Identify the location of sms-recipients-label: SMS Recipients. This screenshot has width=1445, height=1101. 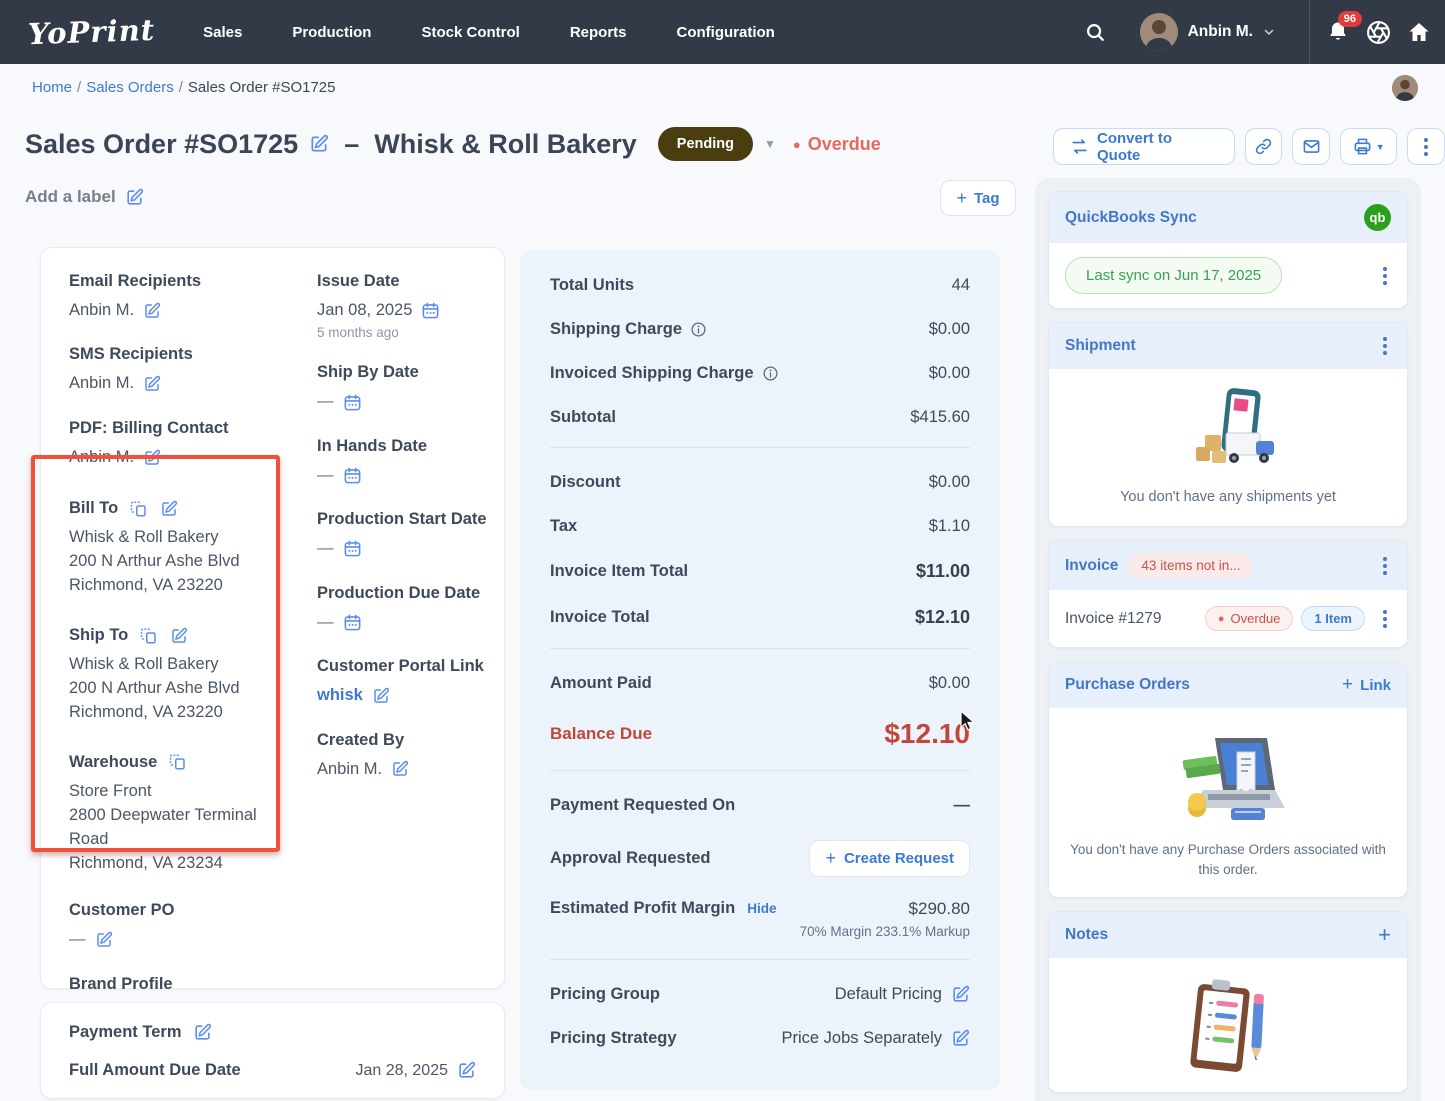
(131, 354).